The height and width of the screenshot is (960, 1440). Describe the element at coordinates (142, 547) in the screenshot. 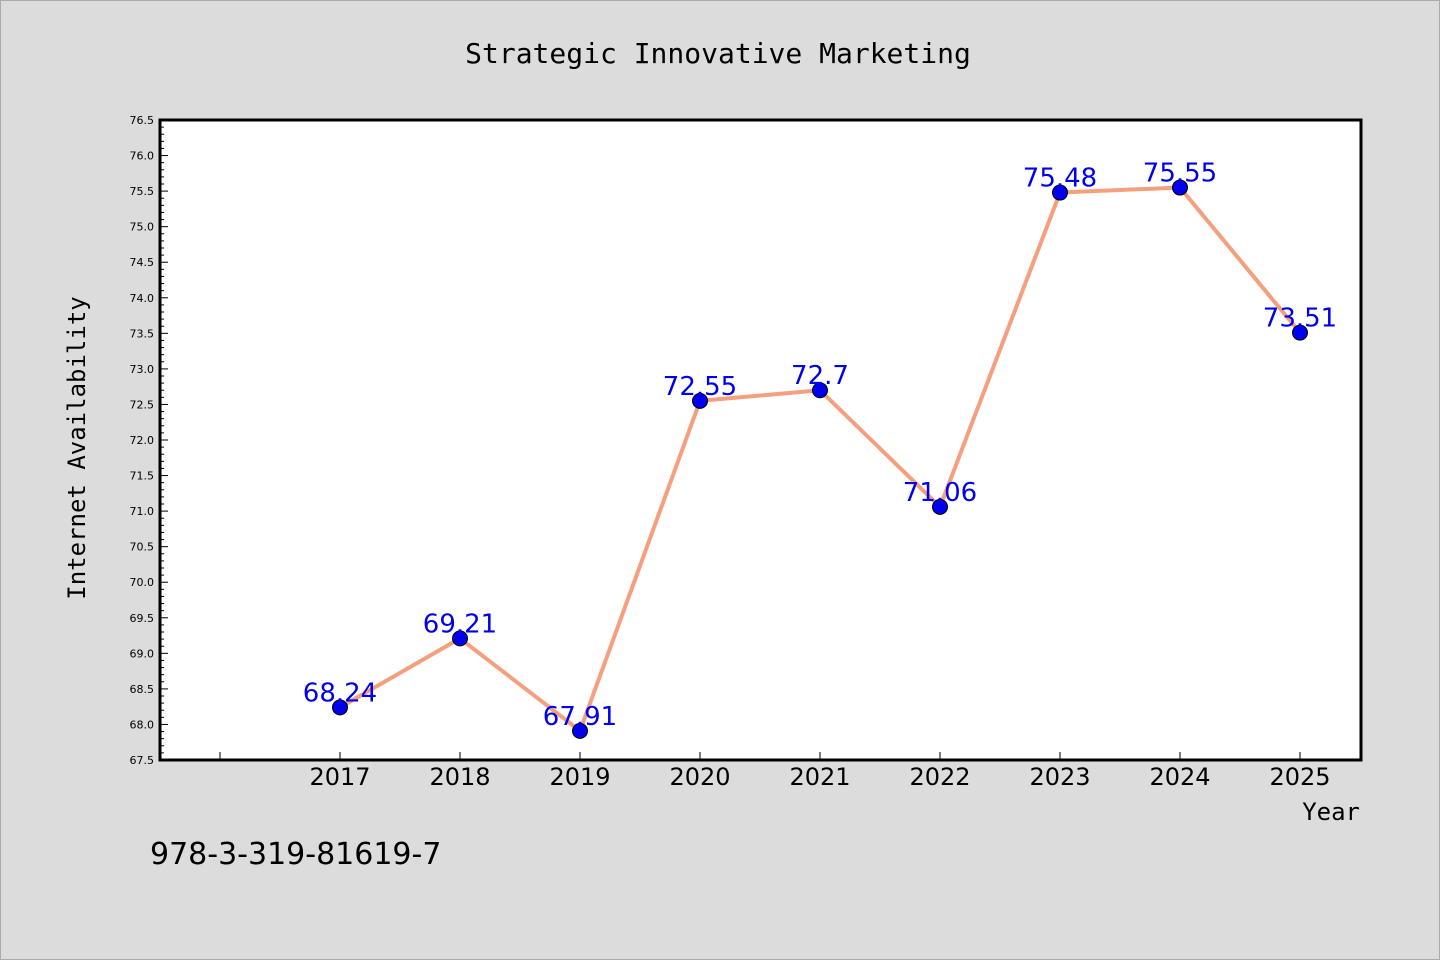

I see `y-tick-label: 70.5` at that location.